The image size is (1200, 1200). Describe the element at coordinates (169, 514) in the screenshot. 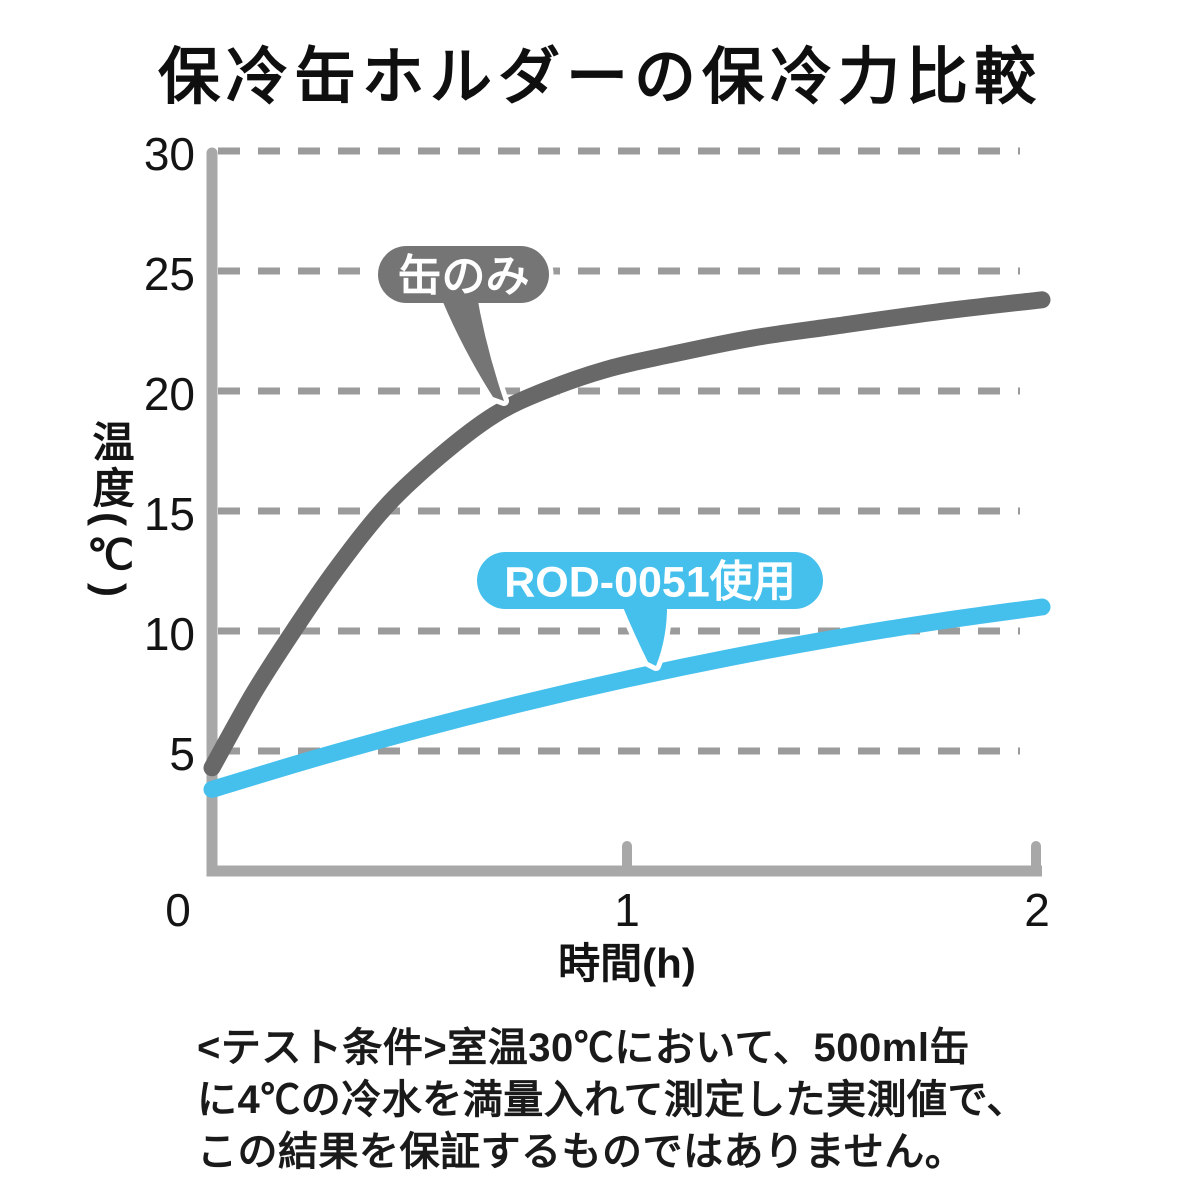

I see `y-tick-label-15: 15` at that location.